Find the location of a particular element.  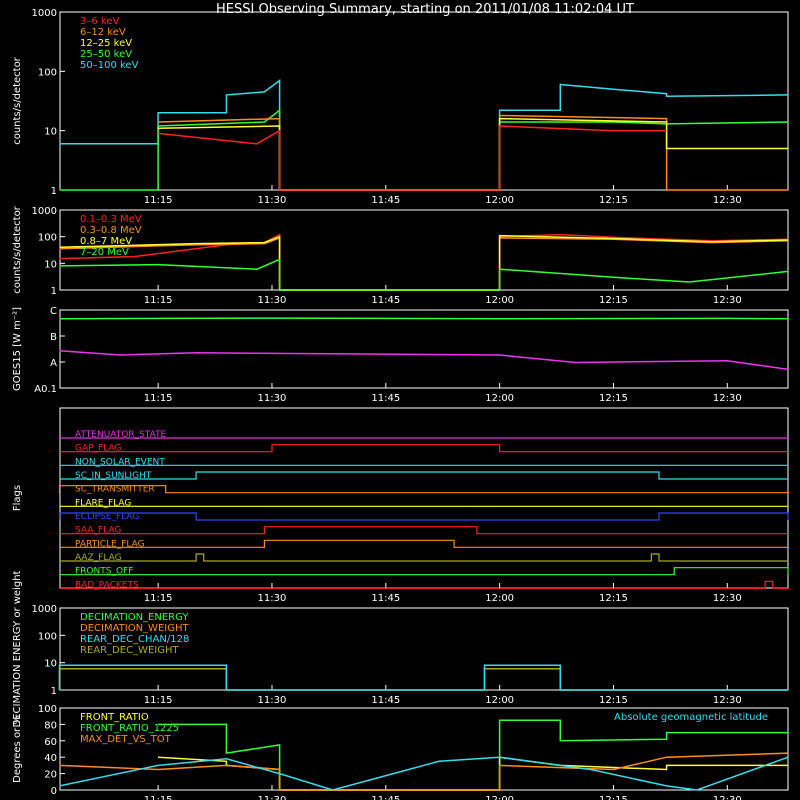

legend-entry: MAX_DET_VS_TOT is located at coordinates (126, 739).